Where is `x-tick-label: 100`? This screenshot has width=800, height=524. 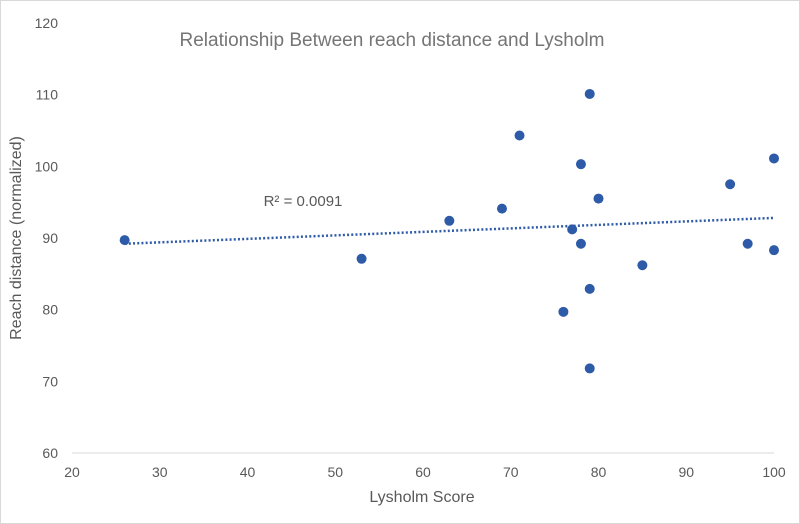 x-tick-label: 100 is located at coordinates (774, 472).